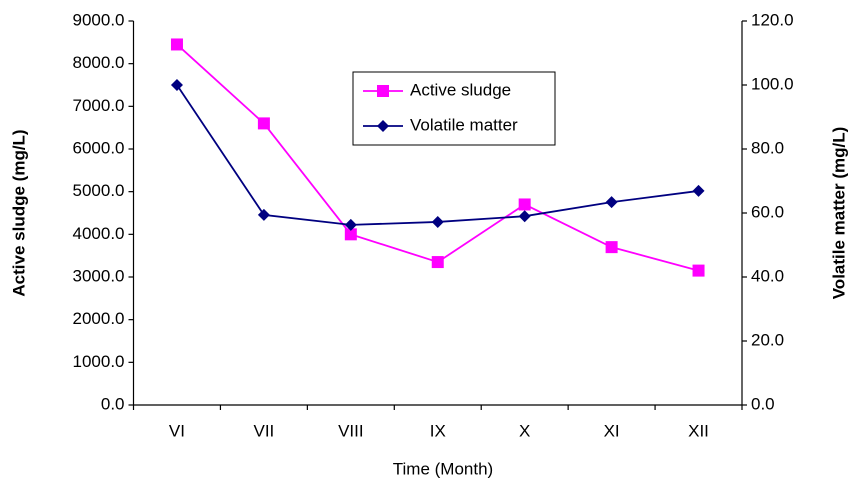  Describe the element at coordinates (177, 430) in the screenshot. I see `x-tick-label: VI` at that location.